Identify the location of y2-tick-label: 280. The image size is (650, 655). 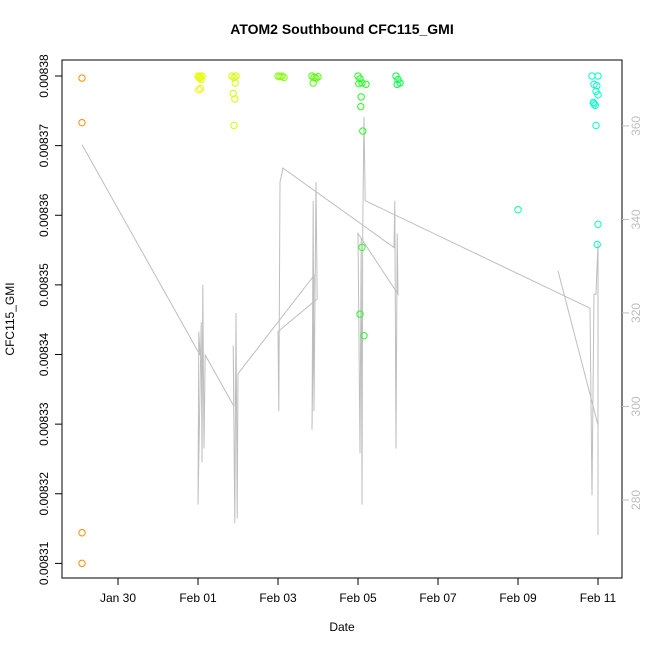
(636, 500).